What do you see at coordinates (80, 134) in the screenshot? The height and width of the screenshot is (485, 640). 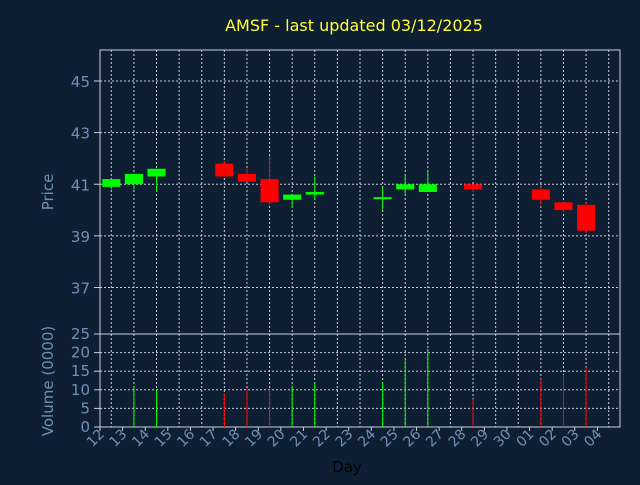 I see `price-tick-label: 43` at bounding box center [80, 134].